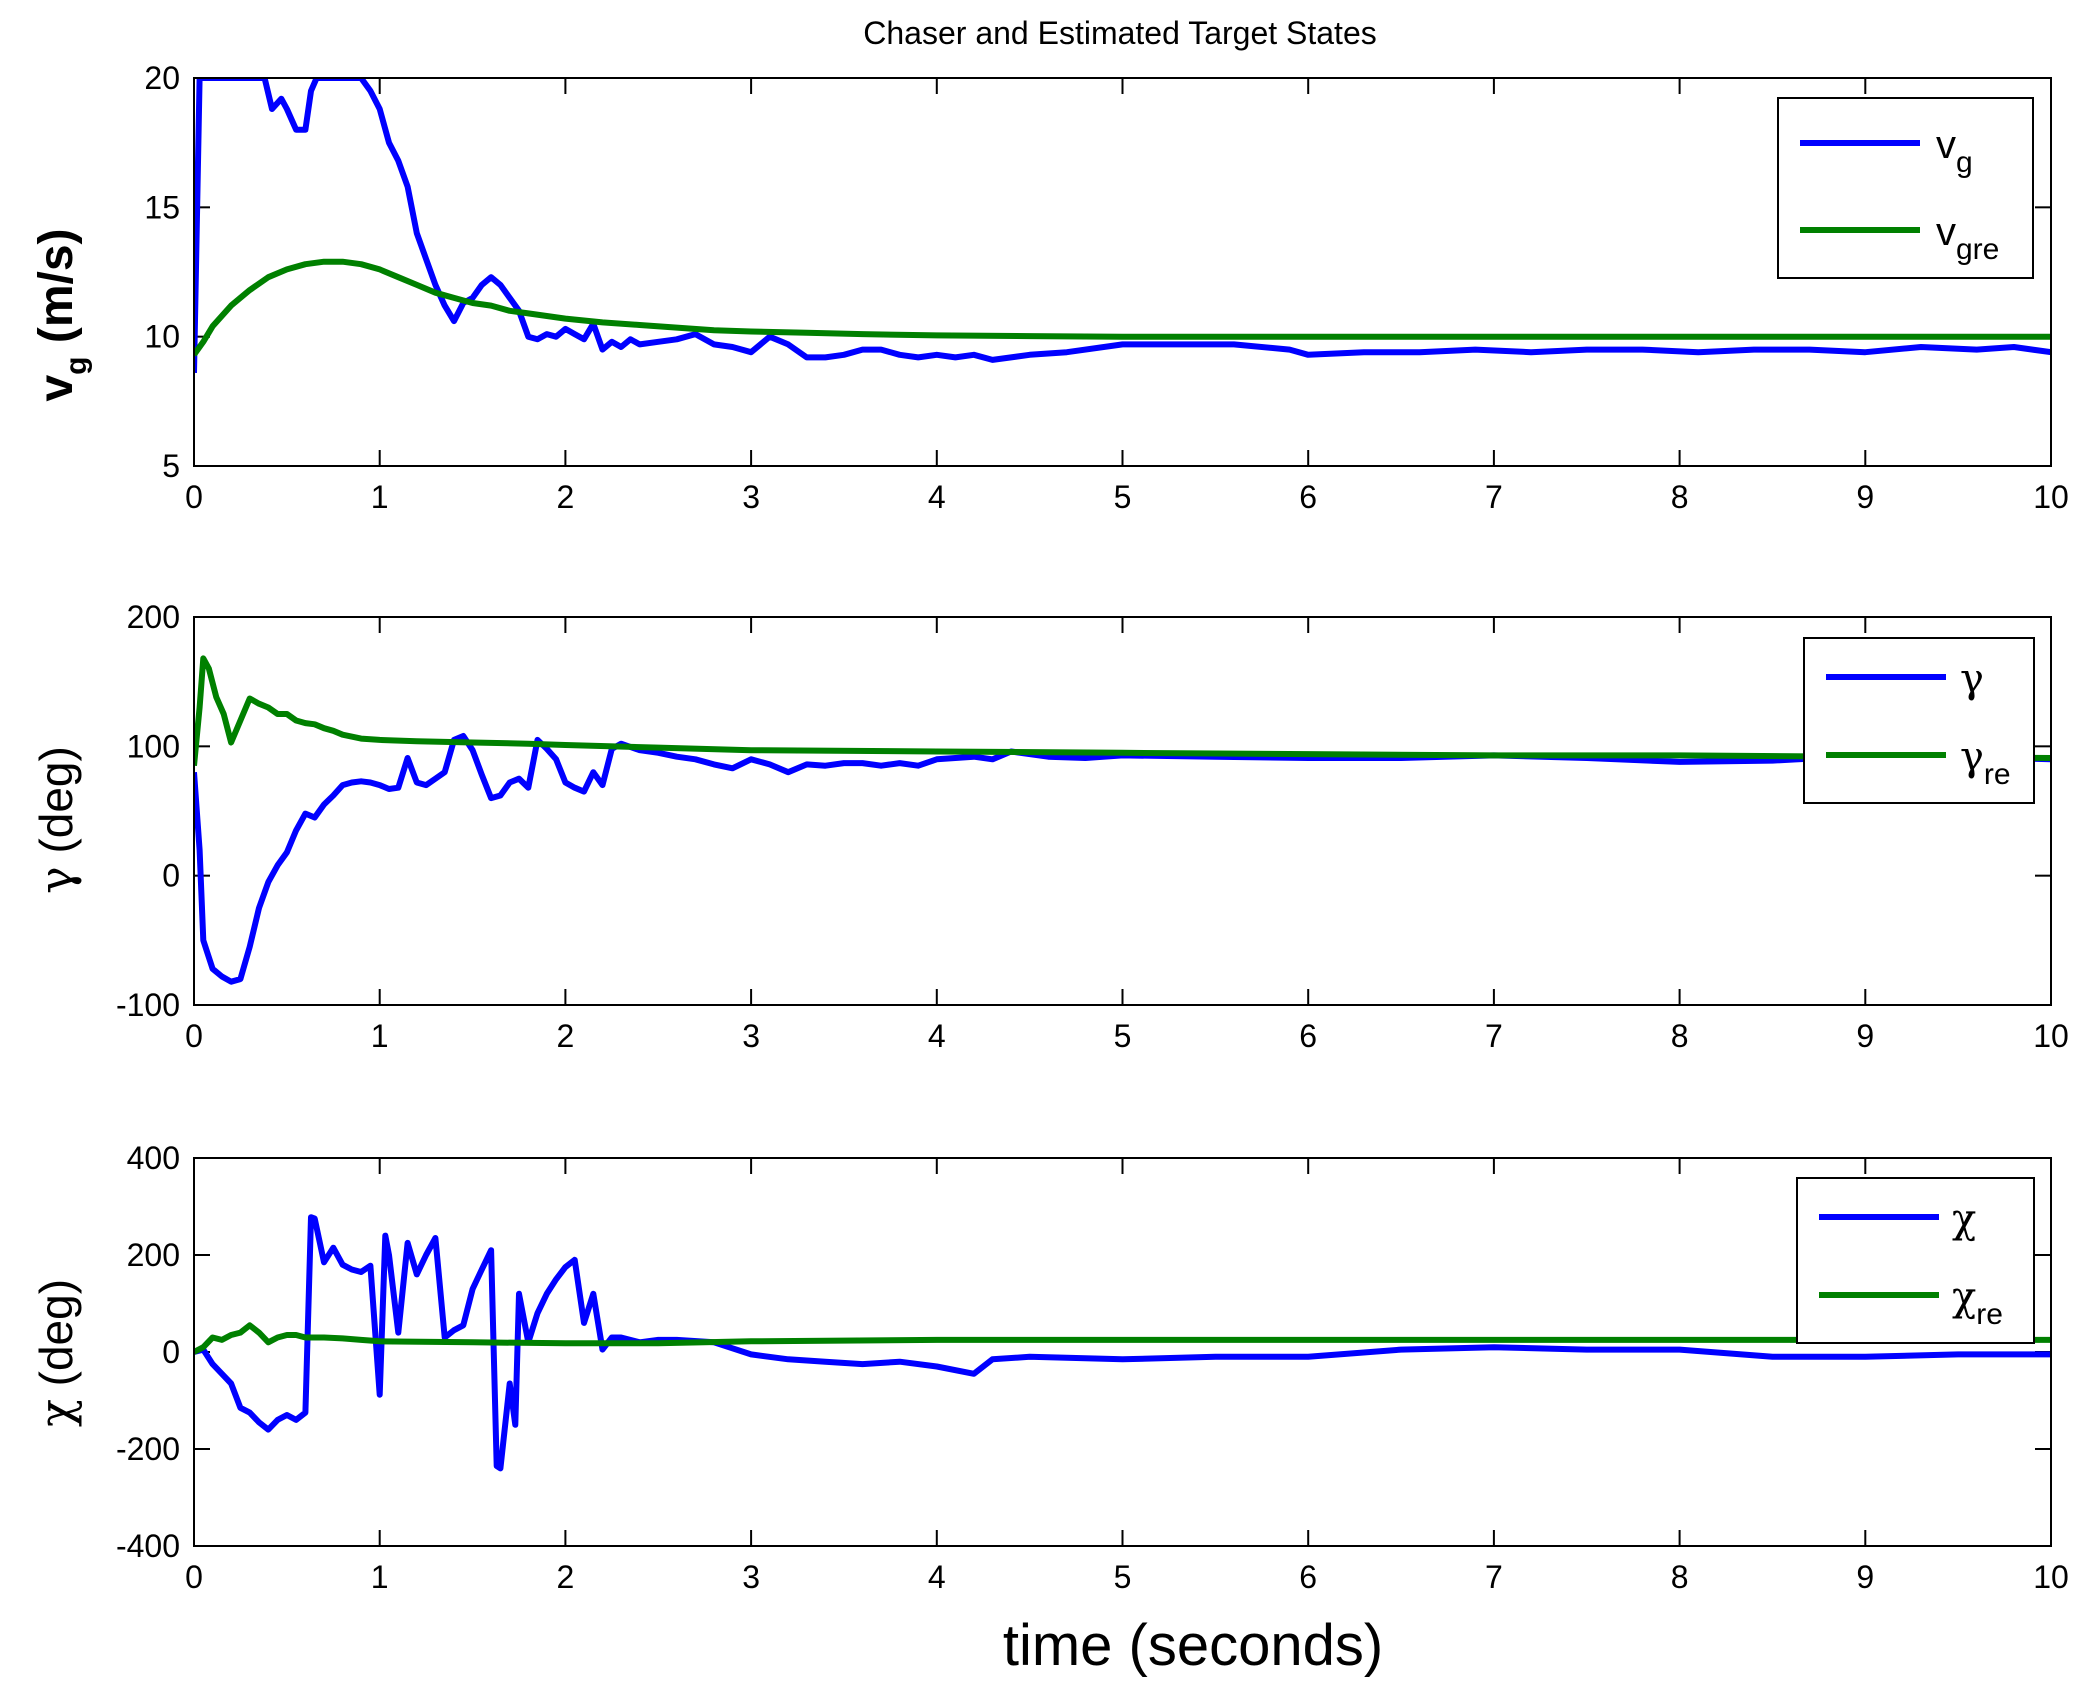  What do you see at coordinates (56, 1413) in the screenshot?
I see `panel-2-ylabel-main: χ` at bounding box center [56, 1413].